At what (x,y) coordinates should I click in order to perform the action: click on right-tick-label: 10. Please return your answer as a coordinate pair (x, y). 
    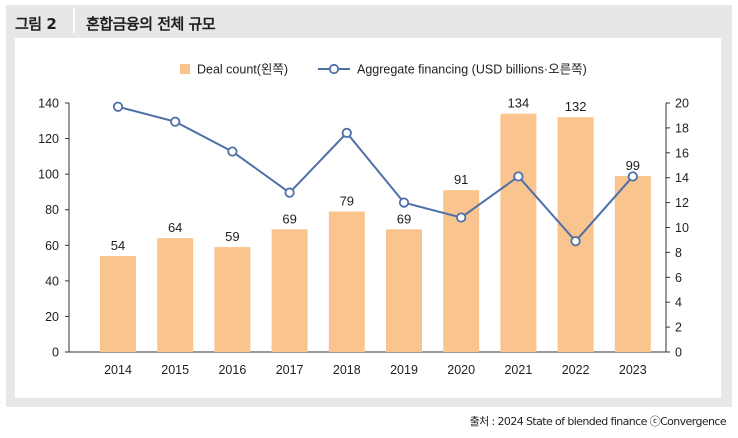
    Looking at the image, I should click on (682, 228).